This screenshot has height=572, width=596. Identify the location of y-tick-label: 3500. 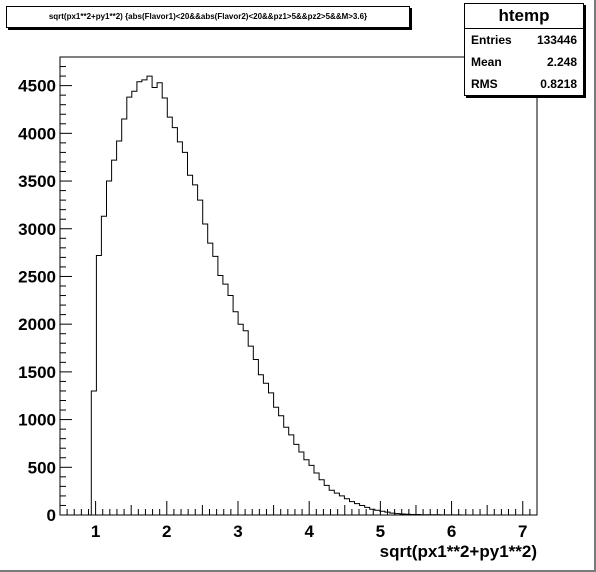
(37, 181).